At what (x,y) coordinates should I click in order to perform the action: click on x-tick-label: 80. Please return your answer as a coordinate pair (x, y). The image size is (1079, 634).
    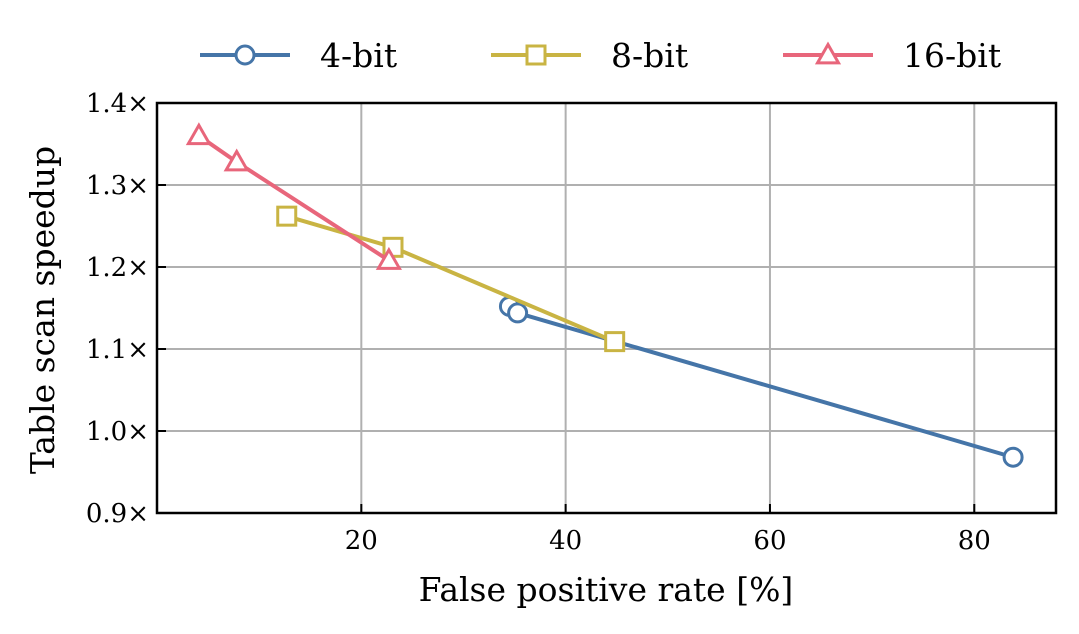
    Looking at the image, I should click on (974, 541).